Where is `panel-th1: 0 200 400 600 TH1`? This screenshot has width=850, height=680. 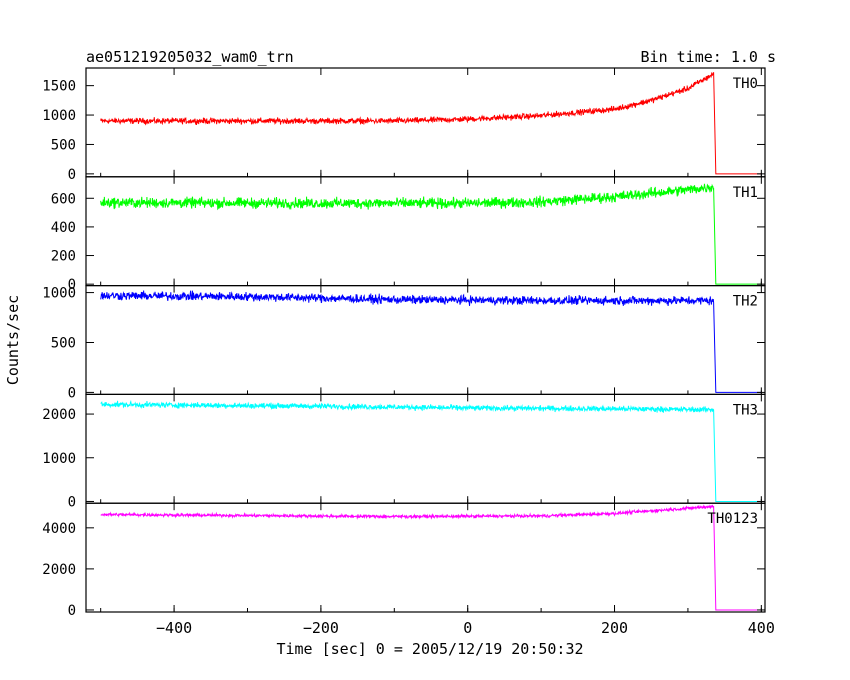 panel-th1: 0 200 400 600 TH1 is located at coordinates (408, 234).